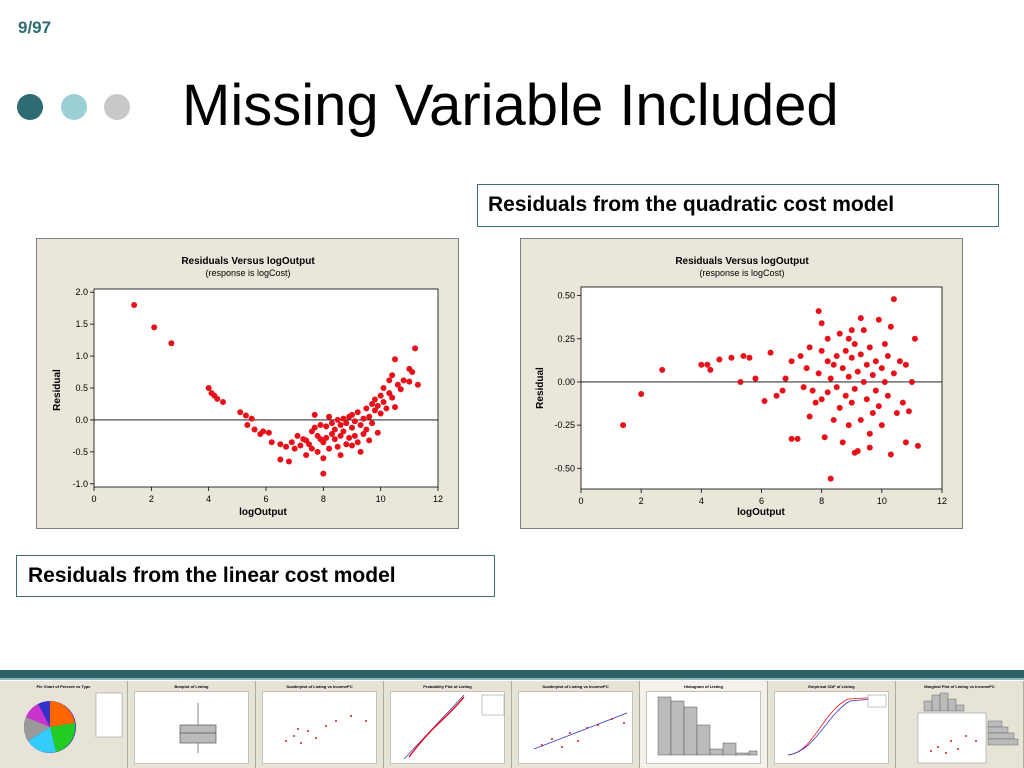 The image size is (1024, 768). What do you see at coordinates (198, 728) in the screenshot?
I see `boxplot-icon` at bounding box center [198, 728].